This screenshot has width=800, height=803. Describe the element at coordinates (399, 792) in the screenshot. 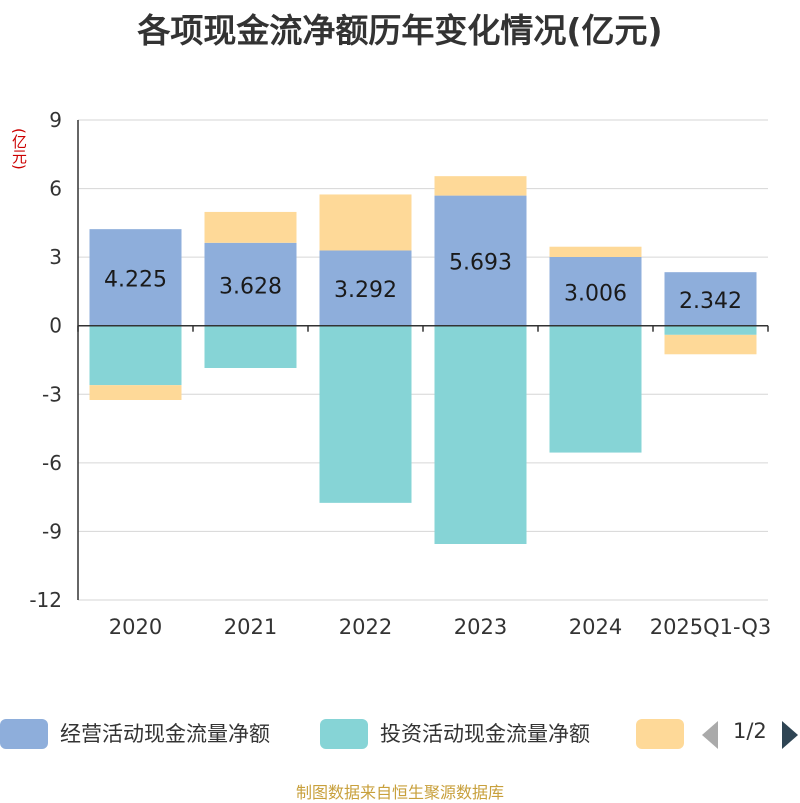

I see `data-source-note: 制图数据来自恒生聚源数据库` at that location.